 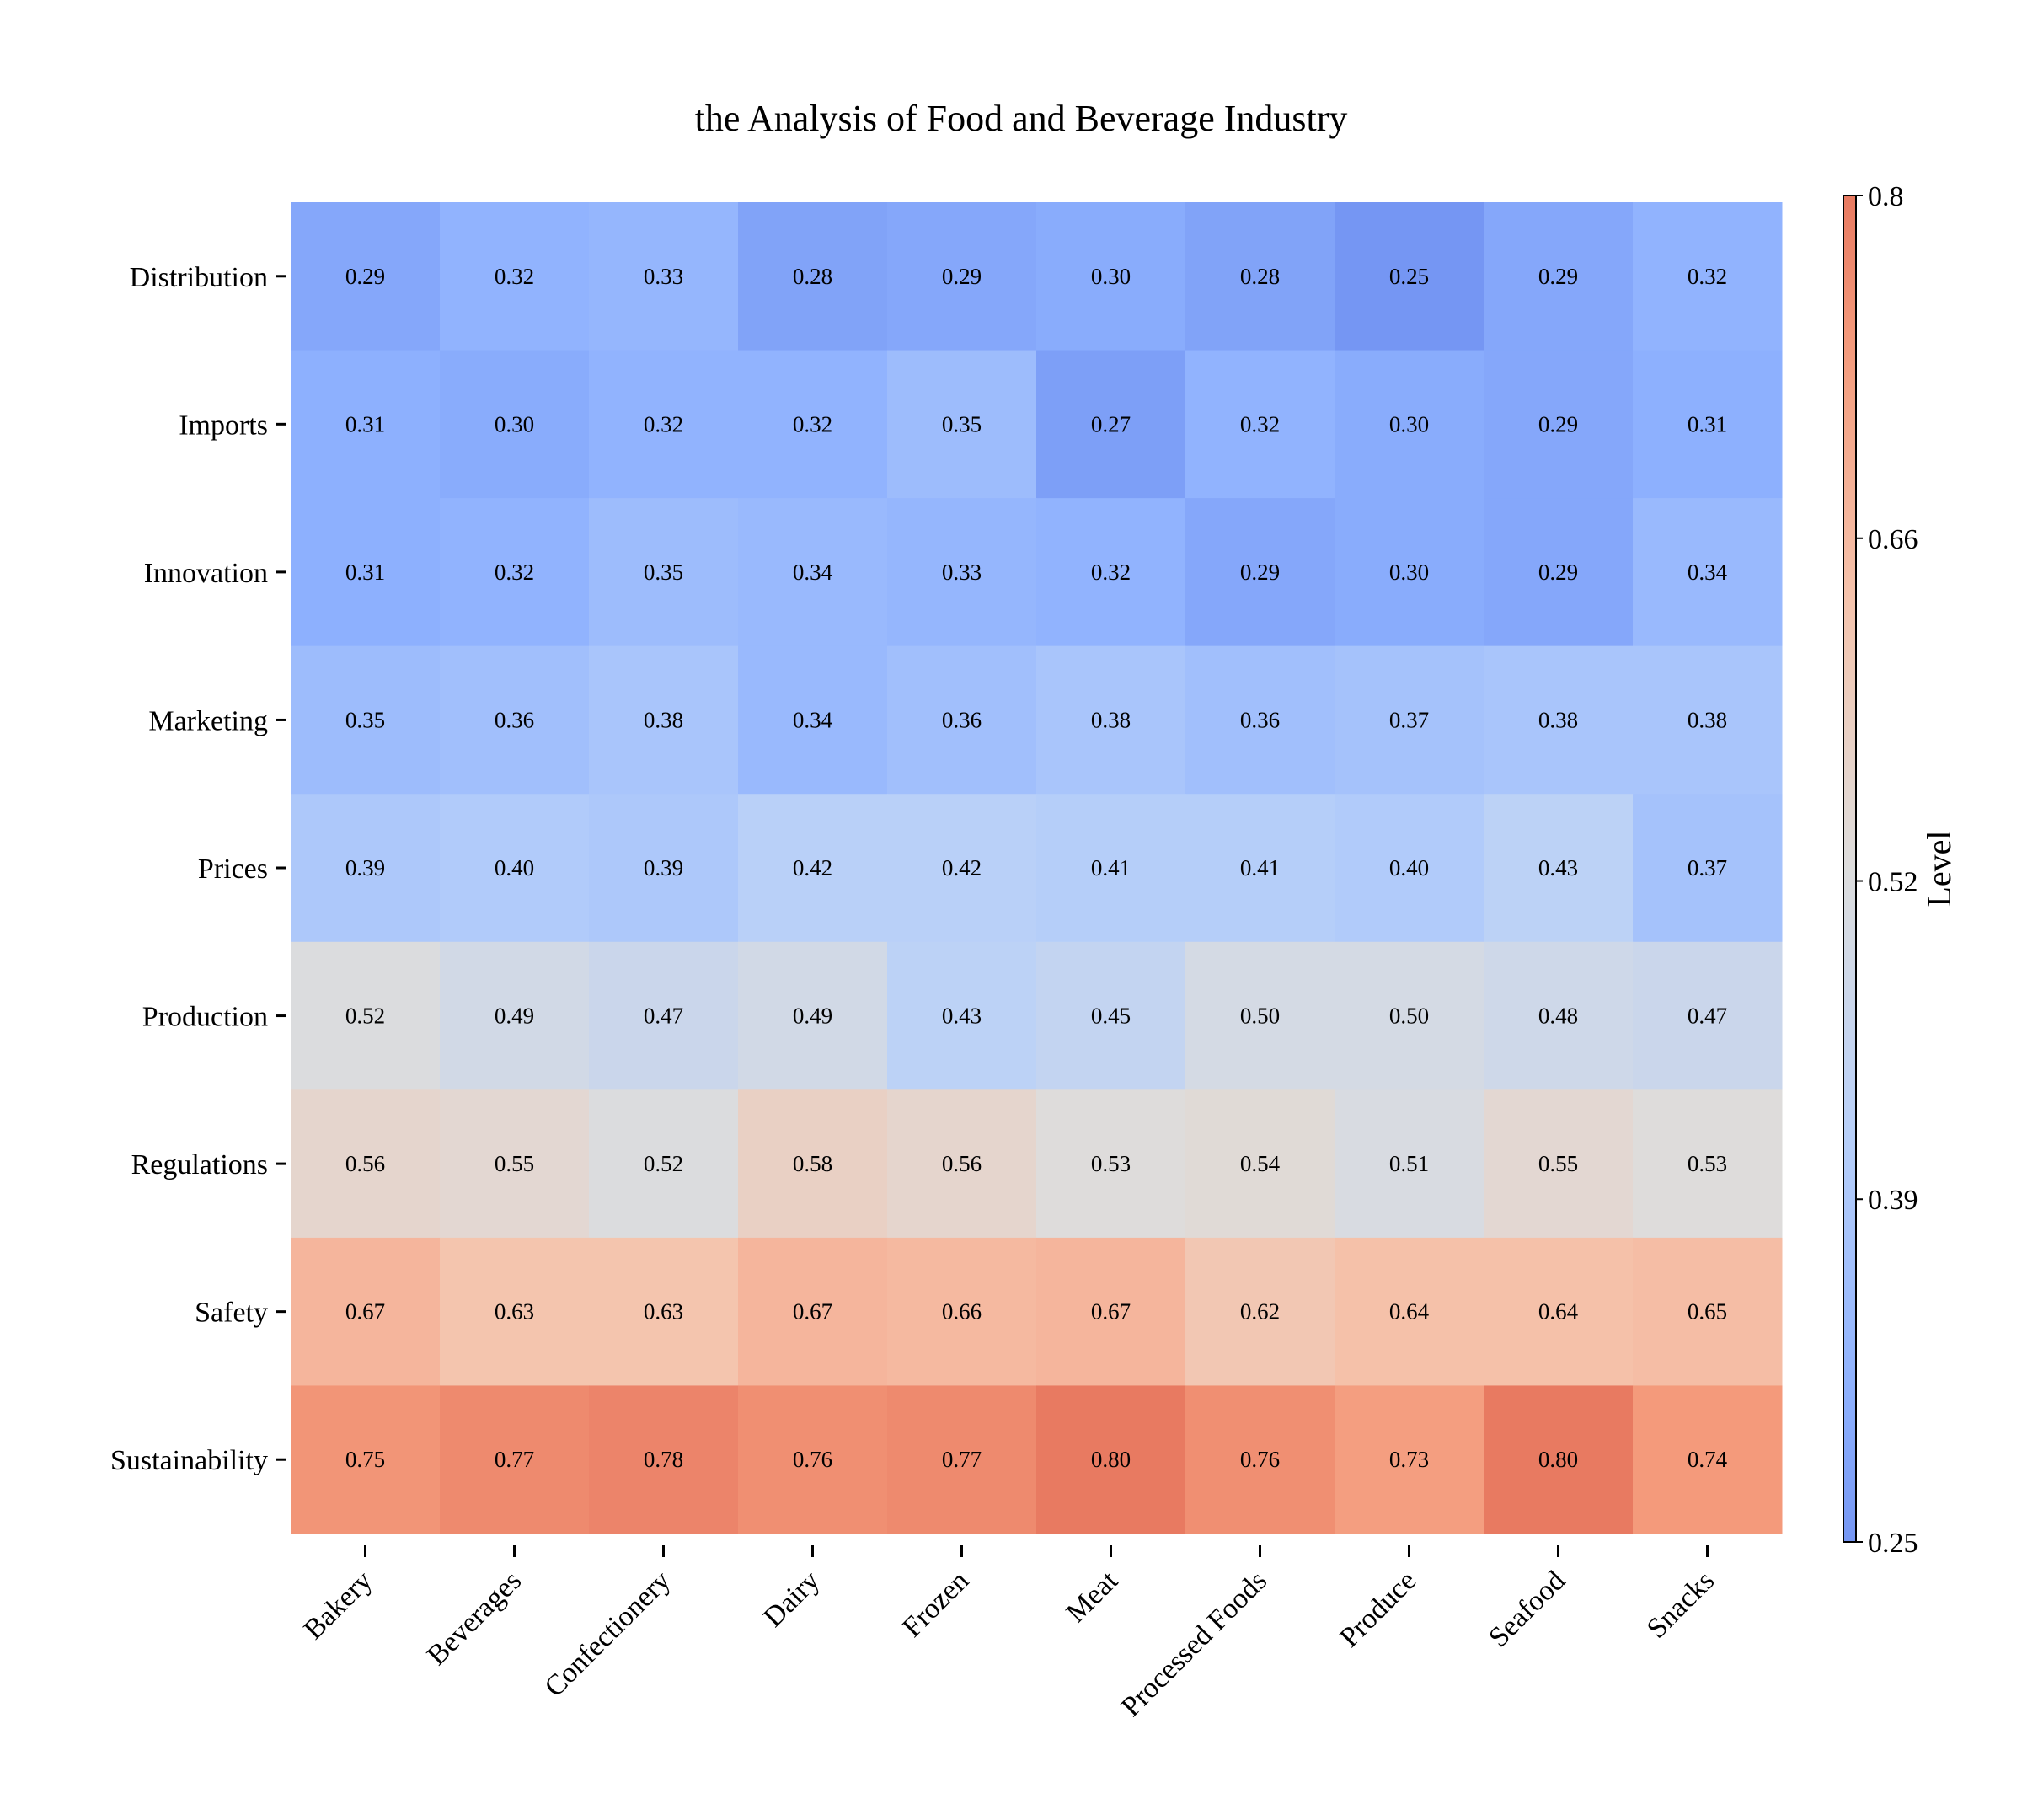 I want to click on cell-value-label: 0.34, so click(x=813, y=572).